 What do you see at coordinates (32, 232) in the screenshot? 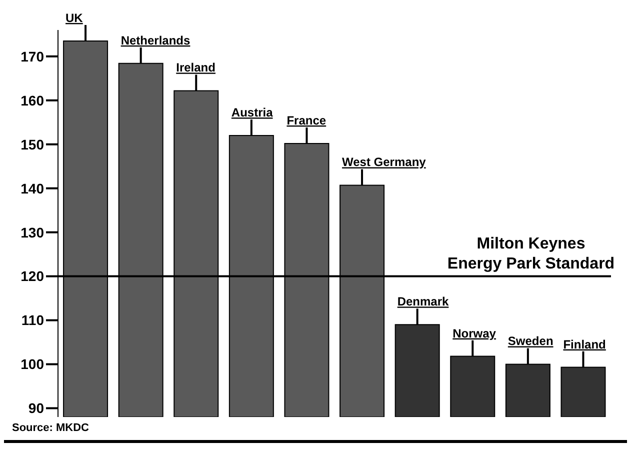
I see `y-tick-label: 130` at bounding box center [32, 232].